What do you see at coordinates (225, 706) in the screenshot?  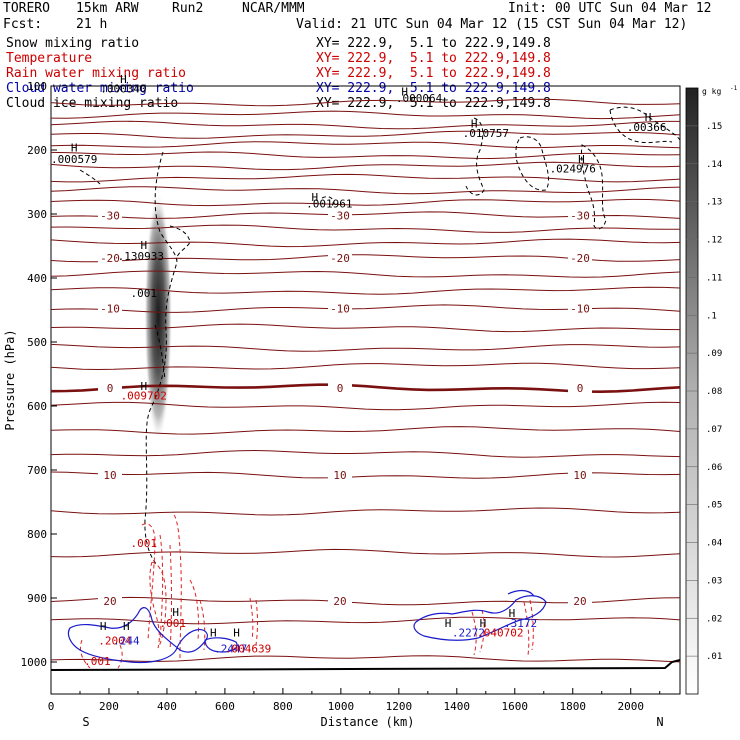 I see `x-tick-label: 600` at bounding box center [225, 706].